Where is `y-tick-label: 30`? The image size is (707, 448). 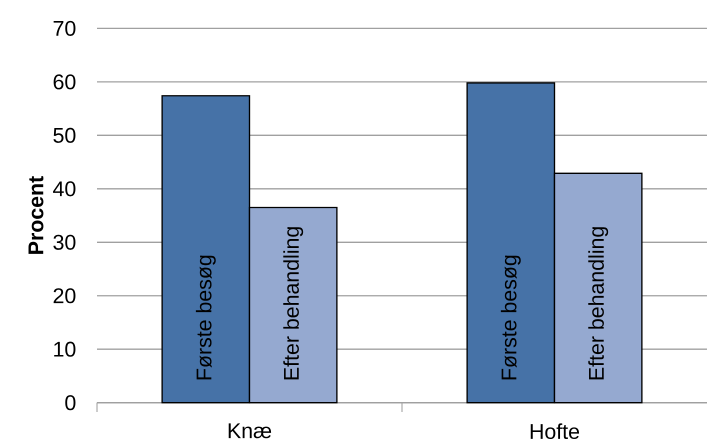 y-tick-label: 30 is located at coordinates (64, 242).